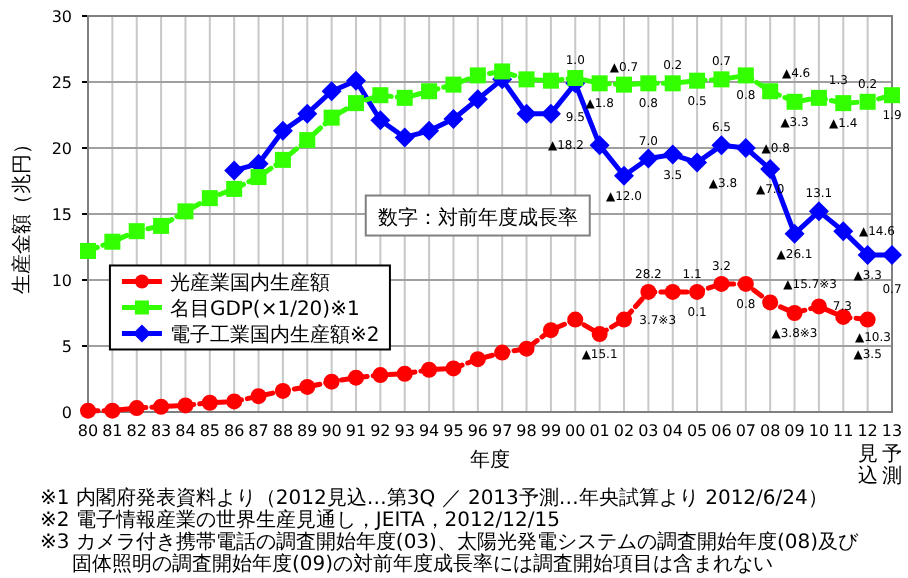 This screenshot has width=908, height=578. What do you see at coordinates (721, 431) in the screenshot?
I see `x-tick-label: 06` at bounding box center [721, 431].